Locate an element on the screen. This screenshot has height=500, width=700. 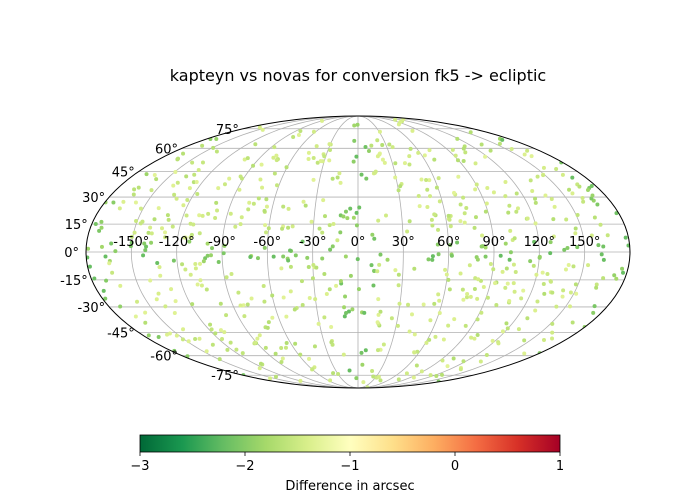
longitude-tick-label: 0° is located at coordinates (358, 242).